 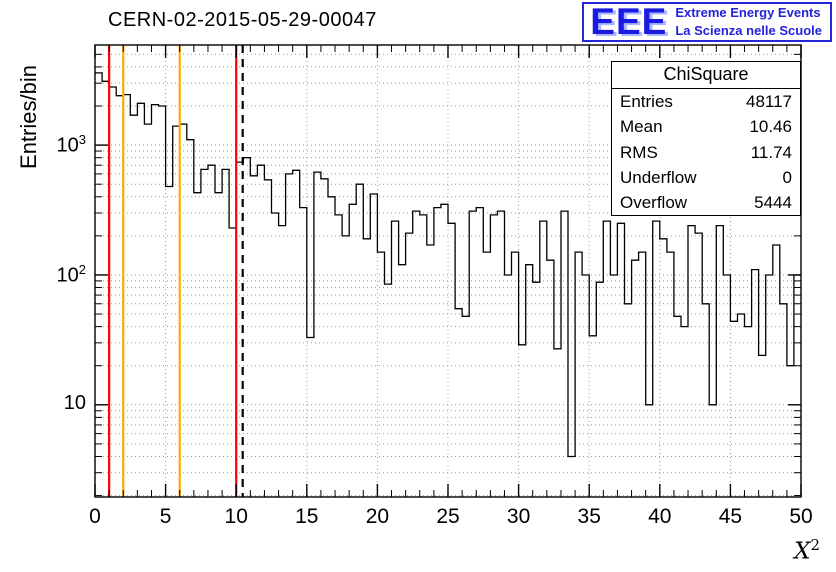 I want to click on eee-logo-line2: La Scienza nelle Scuole, so click(x=748, y=30).